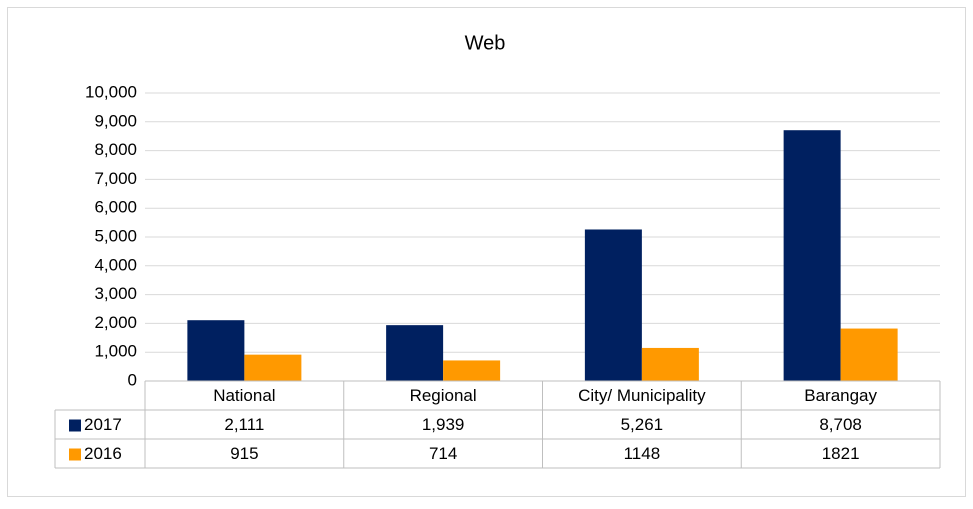  What do you see at coordinates (115, 351) in the screenshot?
I see `y-tick-label: 1,000` at bounding box center [115, 351].